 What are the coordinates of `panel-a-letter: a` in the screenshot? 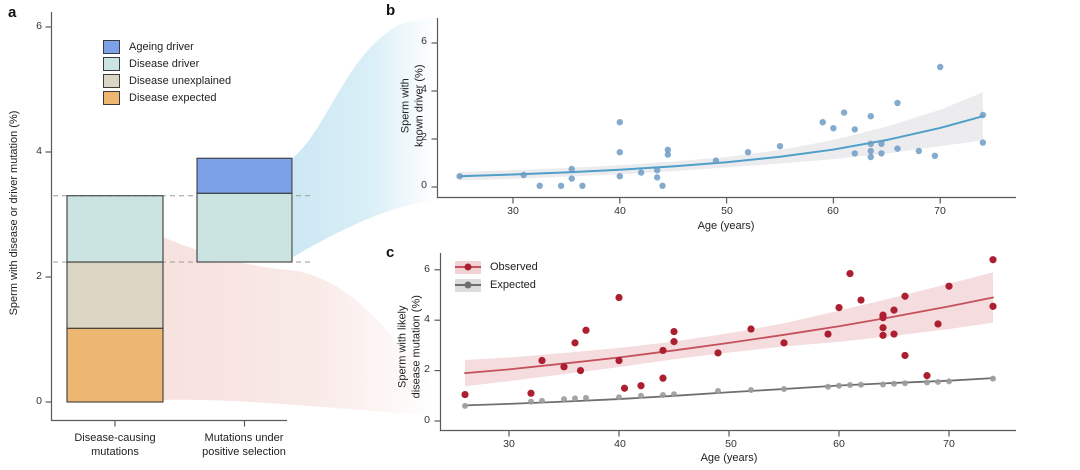 It's located at (12, 12).